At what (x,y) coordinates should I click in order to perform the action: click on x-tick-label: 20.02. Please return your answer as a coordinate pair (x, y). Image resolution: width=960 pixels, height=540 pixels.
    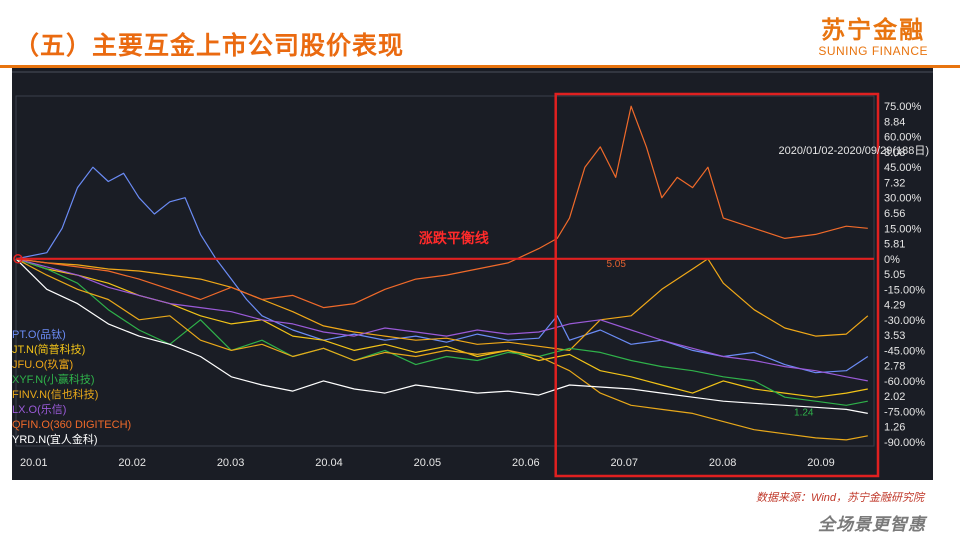
    Looking at the image, I should click on (132, 463).